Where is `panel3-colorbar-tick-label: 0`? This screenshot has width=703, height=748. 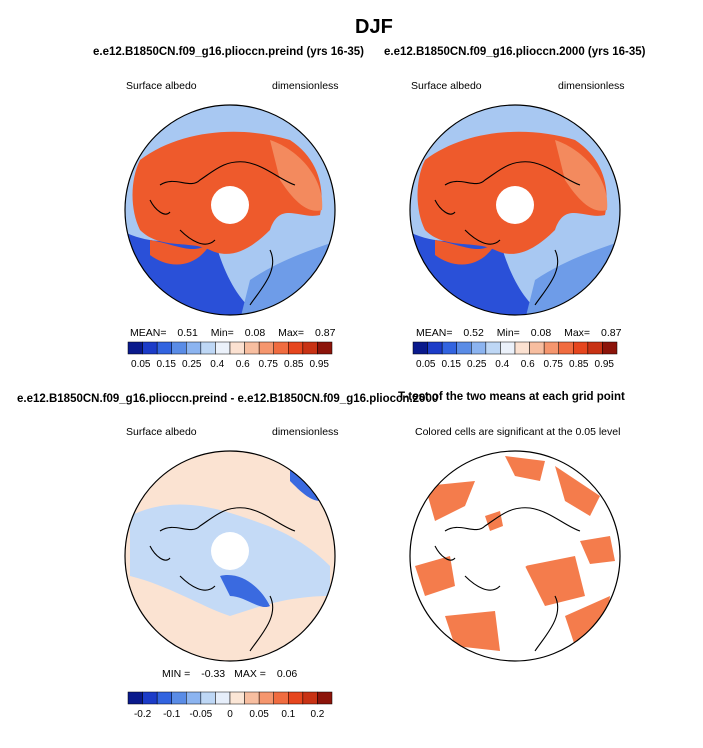 panel3-colorbar-tick-label: 0 is located at coordinates (230, 714).